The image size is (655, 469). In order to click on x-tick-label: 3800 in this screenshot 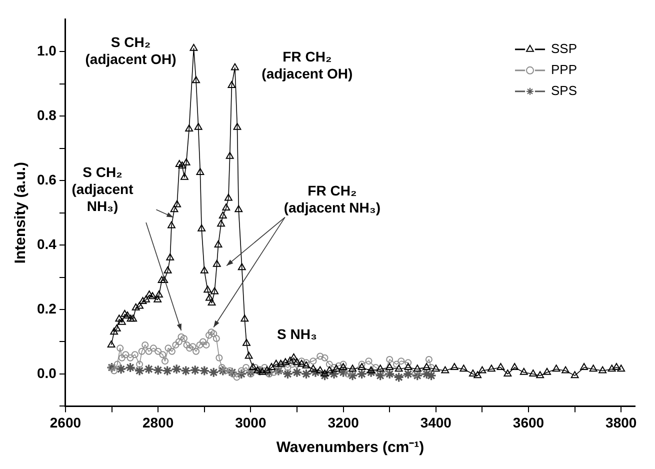, I will do `click(621, 422)`.